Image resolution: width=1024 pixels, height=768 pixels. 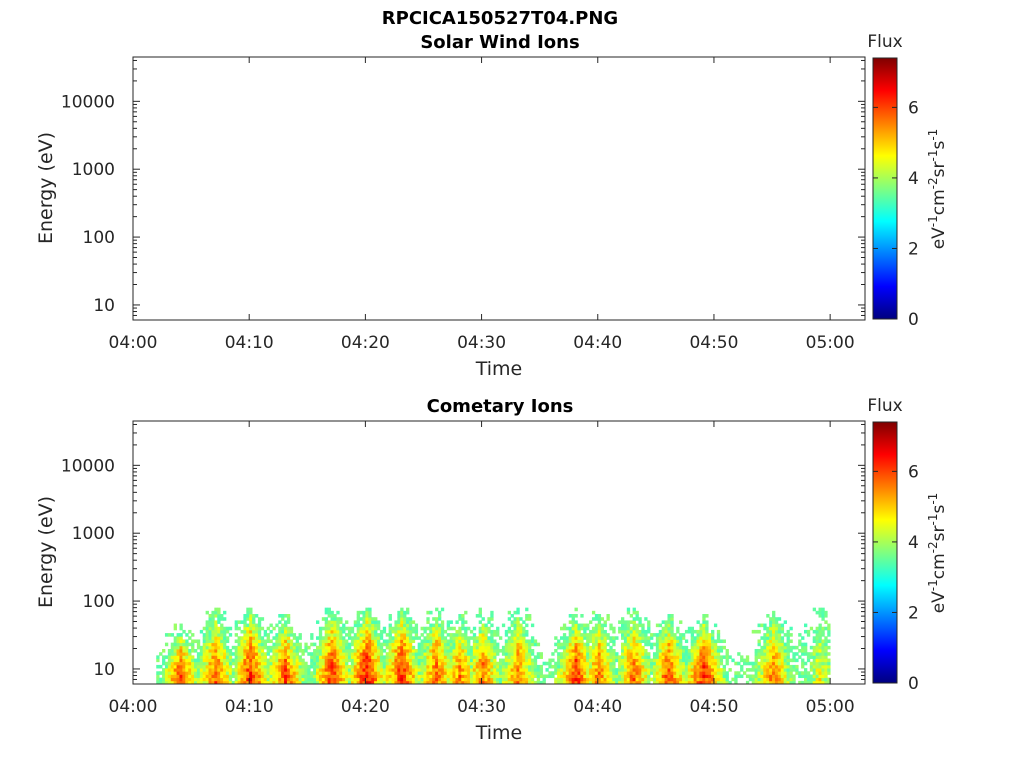 What do you see at coordinates (713, 343) in the screenshot?
I see `x-tick-label: 04:50` at bounding box center [713, 343].